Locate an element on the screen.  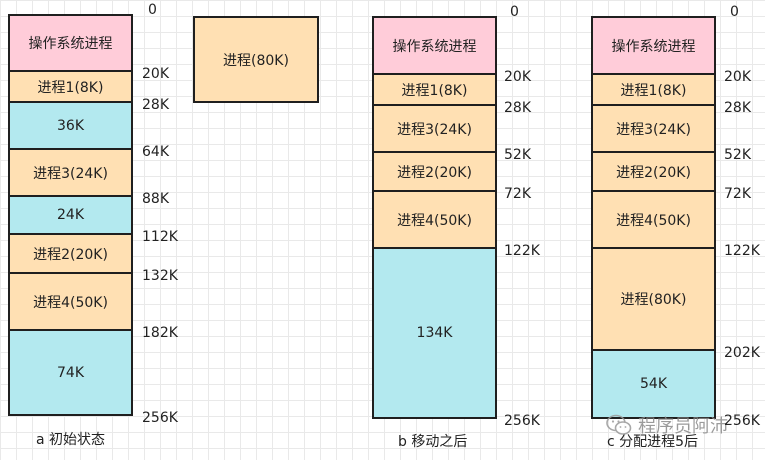
wechat-icon is located at coordinates (619, 424).